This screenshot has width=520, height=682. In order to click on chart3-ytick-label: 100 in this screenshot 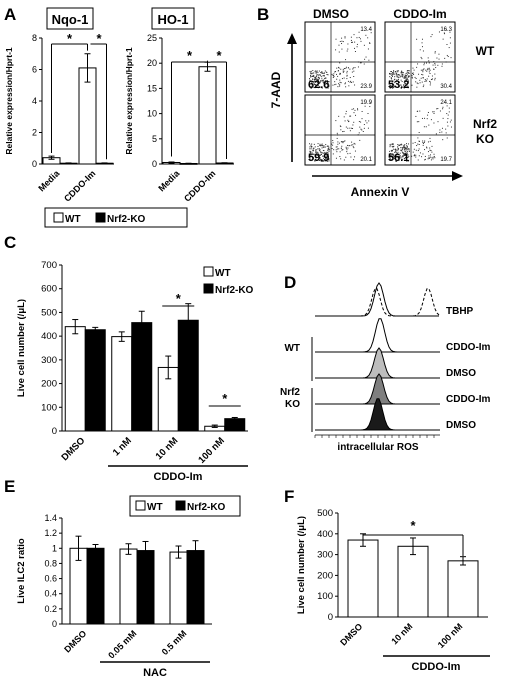, I will do `click(49, 407)`.